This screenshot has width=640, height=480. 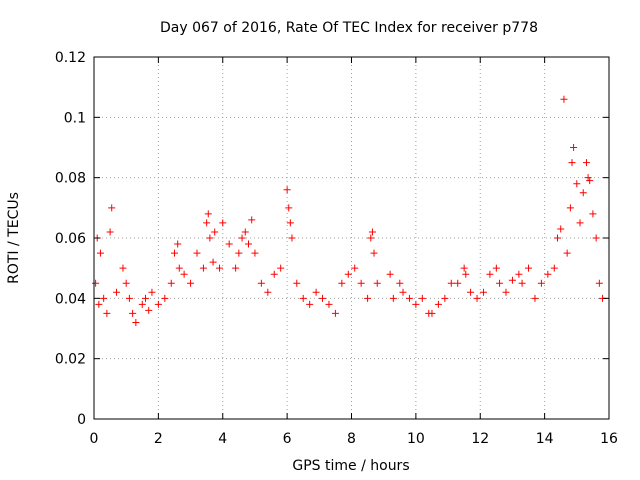 I want to click on x-tick-label: 12, so click(x=480, y=439).